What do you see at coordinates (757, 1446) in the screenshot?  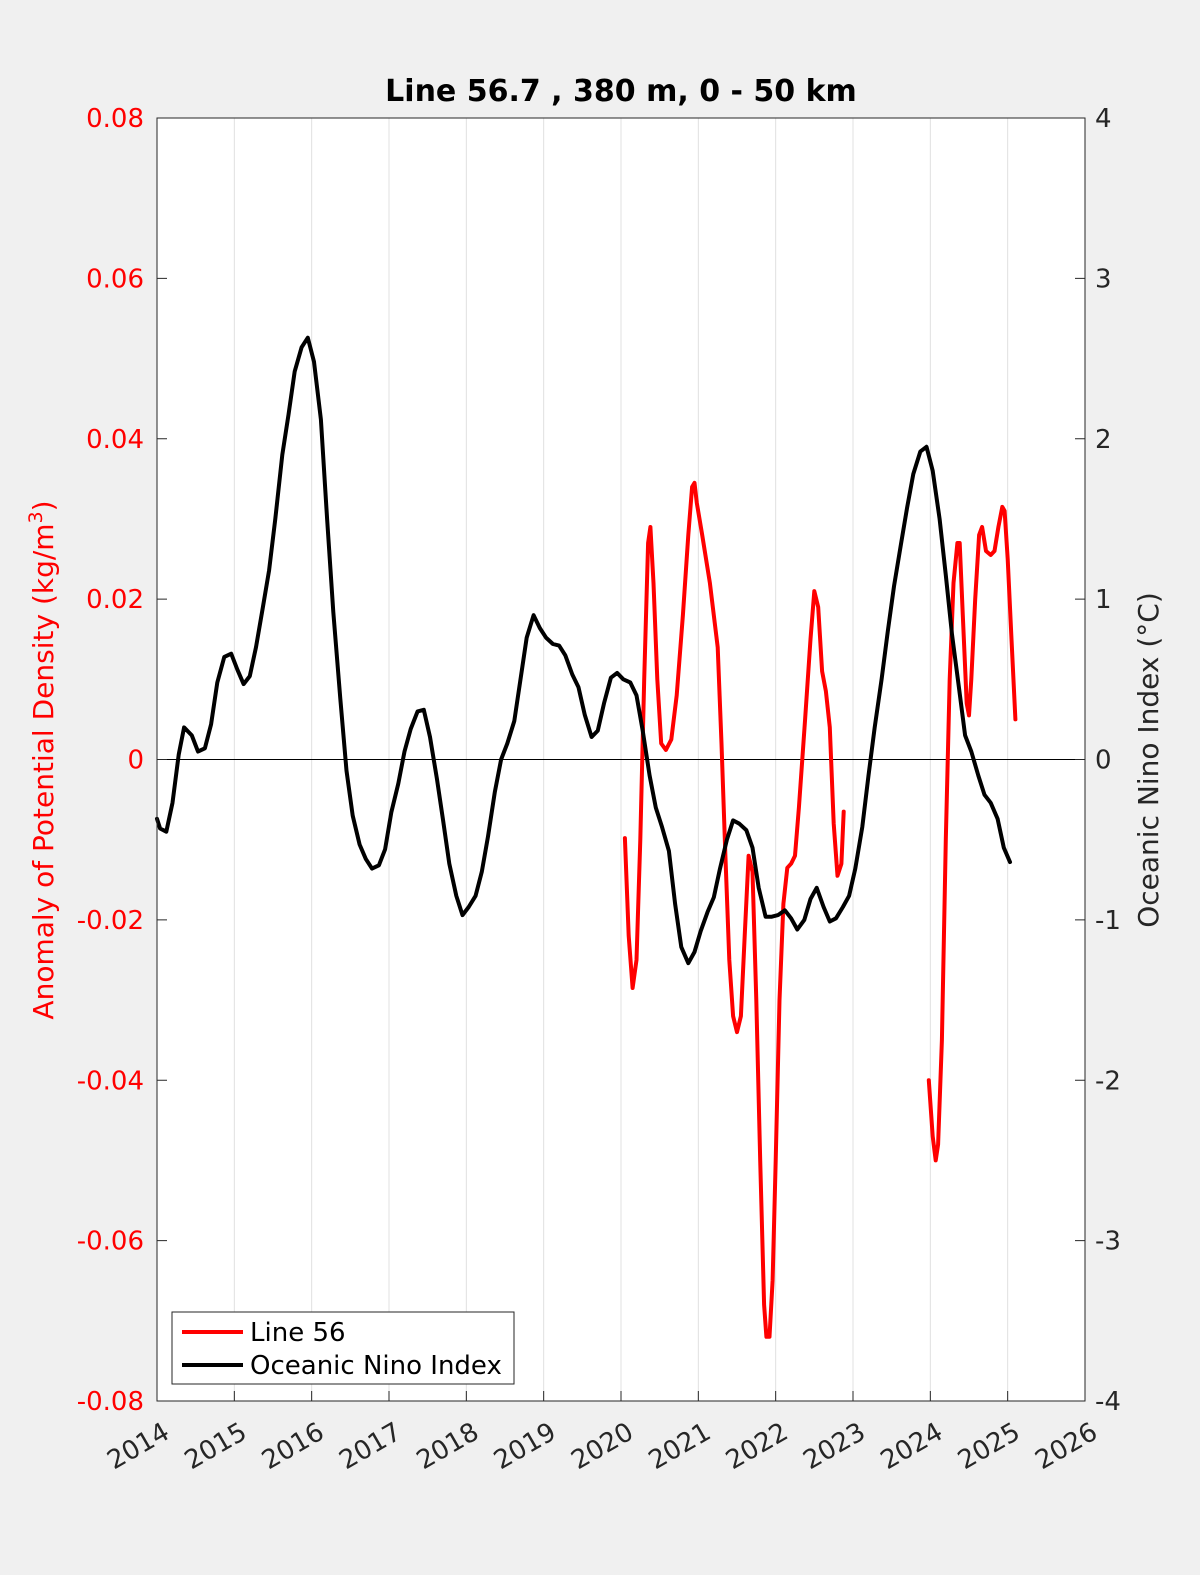 I see `x-tick-label: 2022` at bounding box center [757, 1446].